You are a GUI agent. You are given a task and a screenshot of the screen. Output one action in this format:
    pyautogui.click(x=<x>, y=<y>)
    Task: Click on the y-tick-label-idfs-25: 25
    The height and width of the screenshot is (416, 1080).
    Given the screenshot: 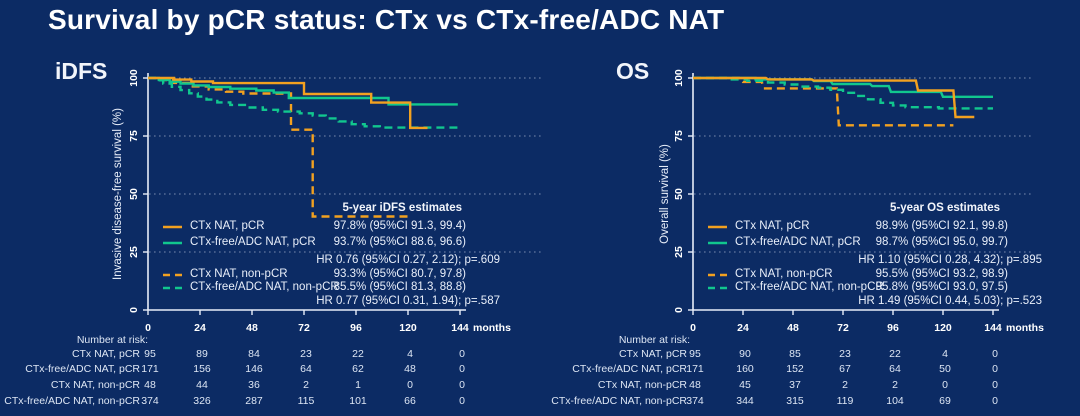 What is the action you would take?
    pyautogui.click(x=134, y=252)
    